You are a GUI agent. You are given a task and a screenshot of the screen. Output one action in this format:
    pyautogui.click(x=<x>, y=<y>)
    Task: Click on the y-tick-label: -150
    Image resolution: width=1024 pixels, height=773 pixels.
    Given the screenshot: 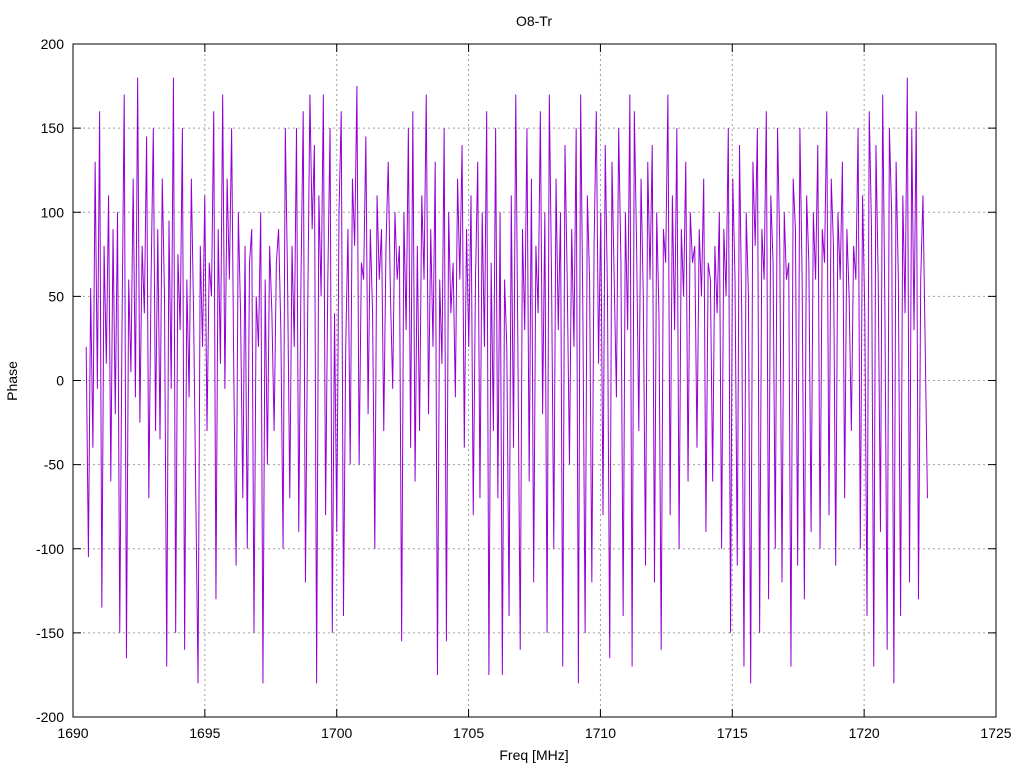 What is the action you would take?
    pyautogui.click(x=50, y=633)
    